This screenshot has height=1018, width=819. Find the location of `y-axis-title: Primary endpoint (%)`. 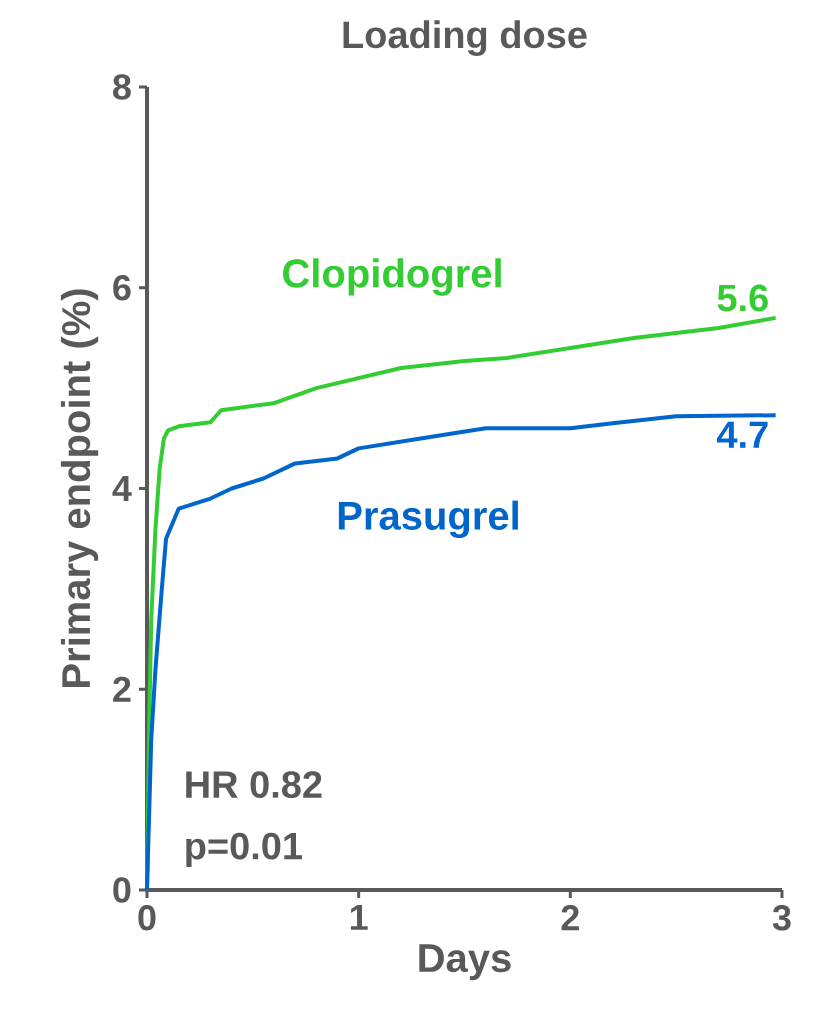

y-axis-title: Primary endpoint (%) is located at coordinates (79, 488).